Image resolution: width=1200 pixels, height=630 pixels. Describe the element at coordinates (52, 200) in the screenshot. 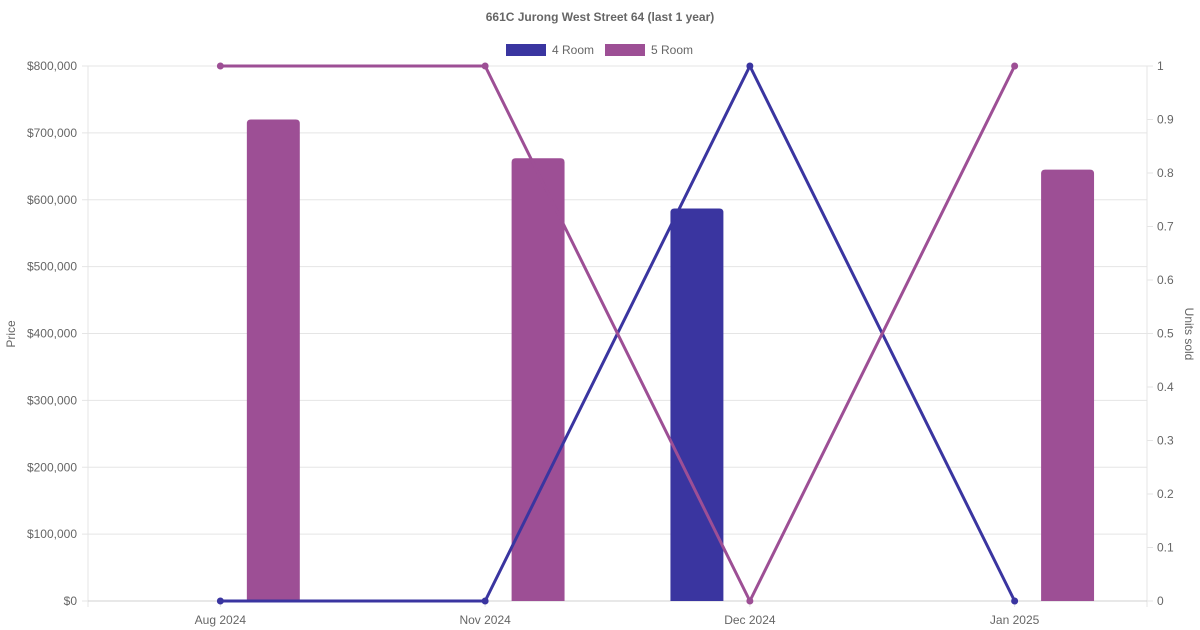

I see `y-left-tick-label: $600,000` at that location.